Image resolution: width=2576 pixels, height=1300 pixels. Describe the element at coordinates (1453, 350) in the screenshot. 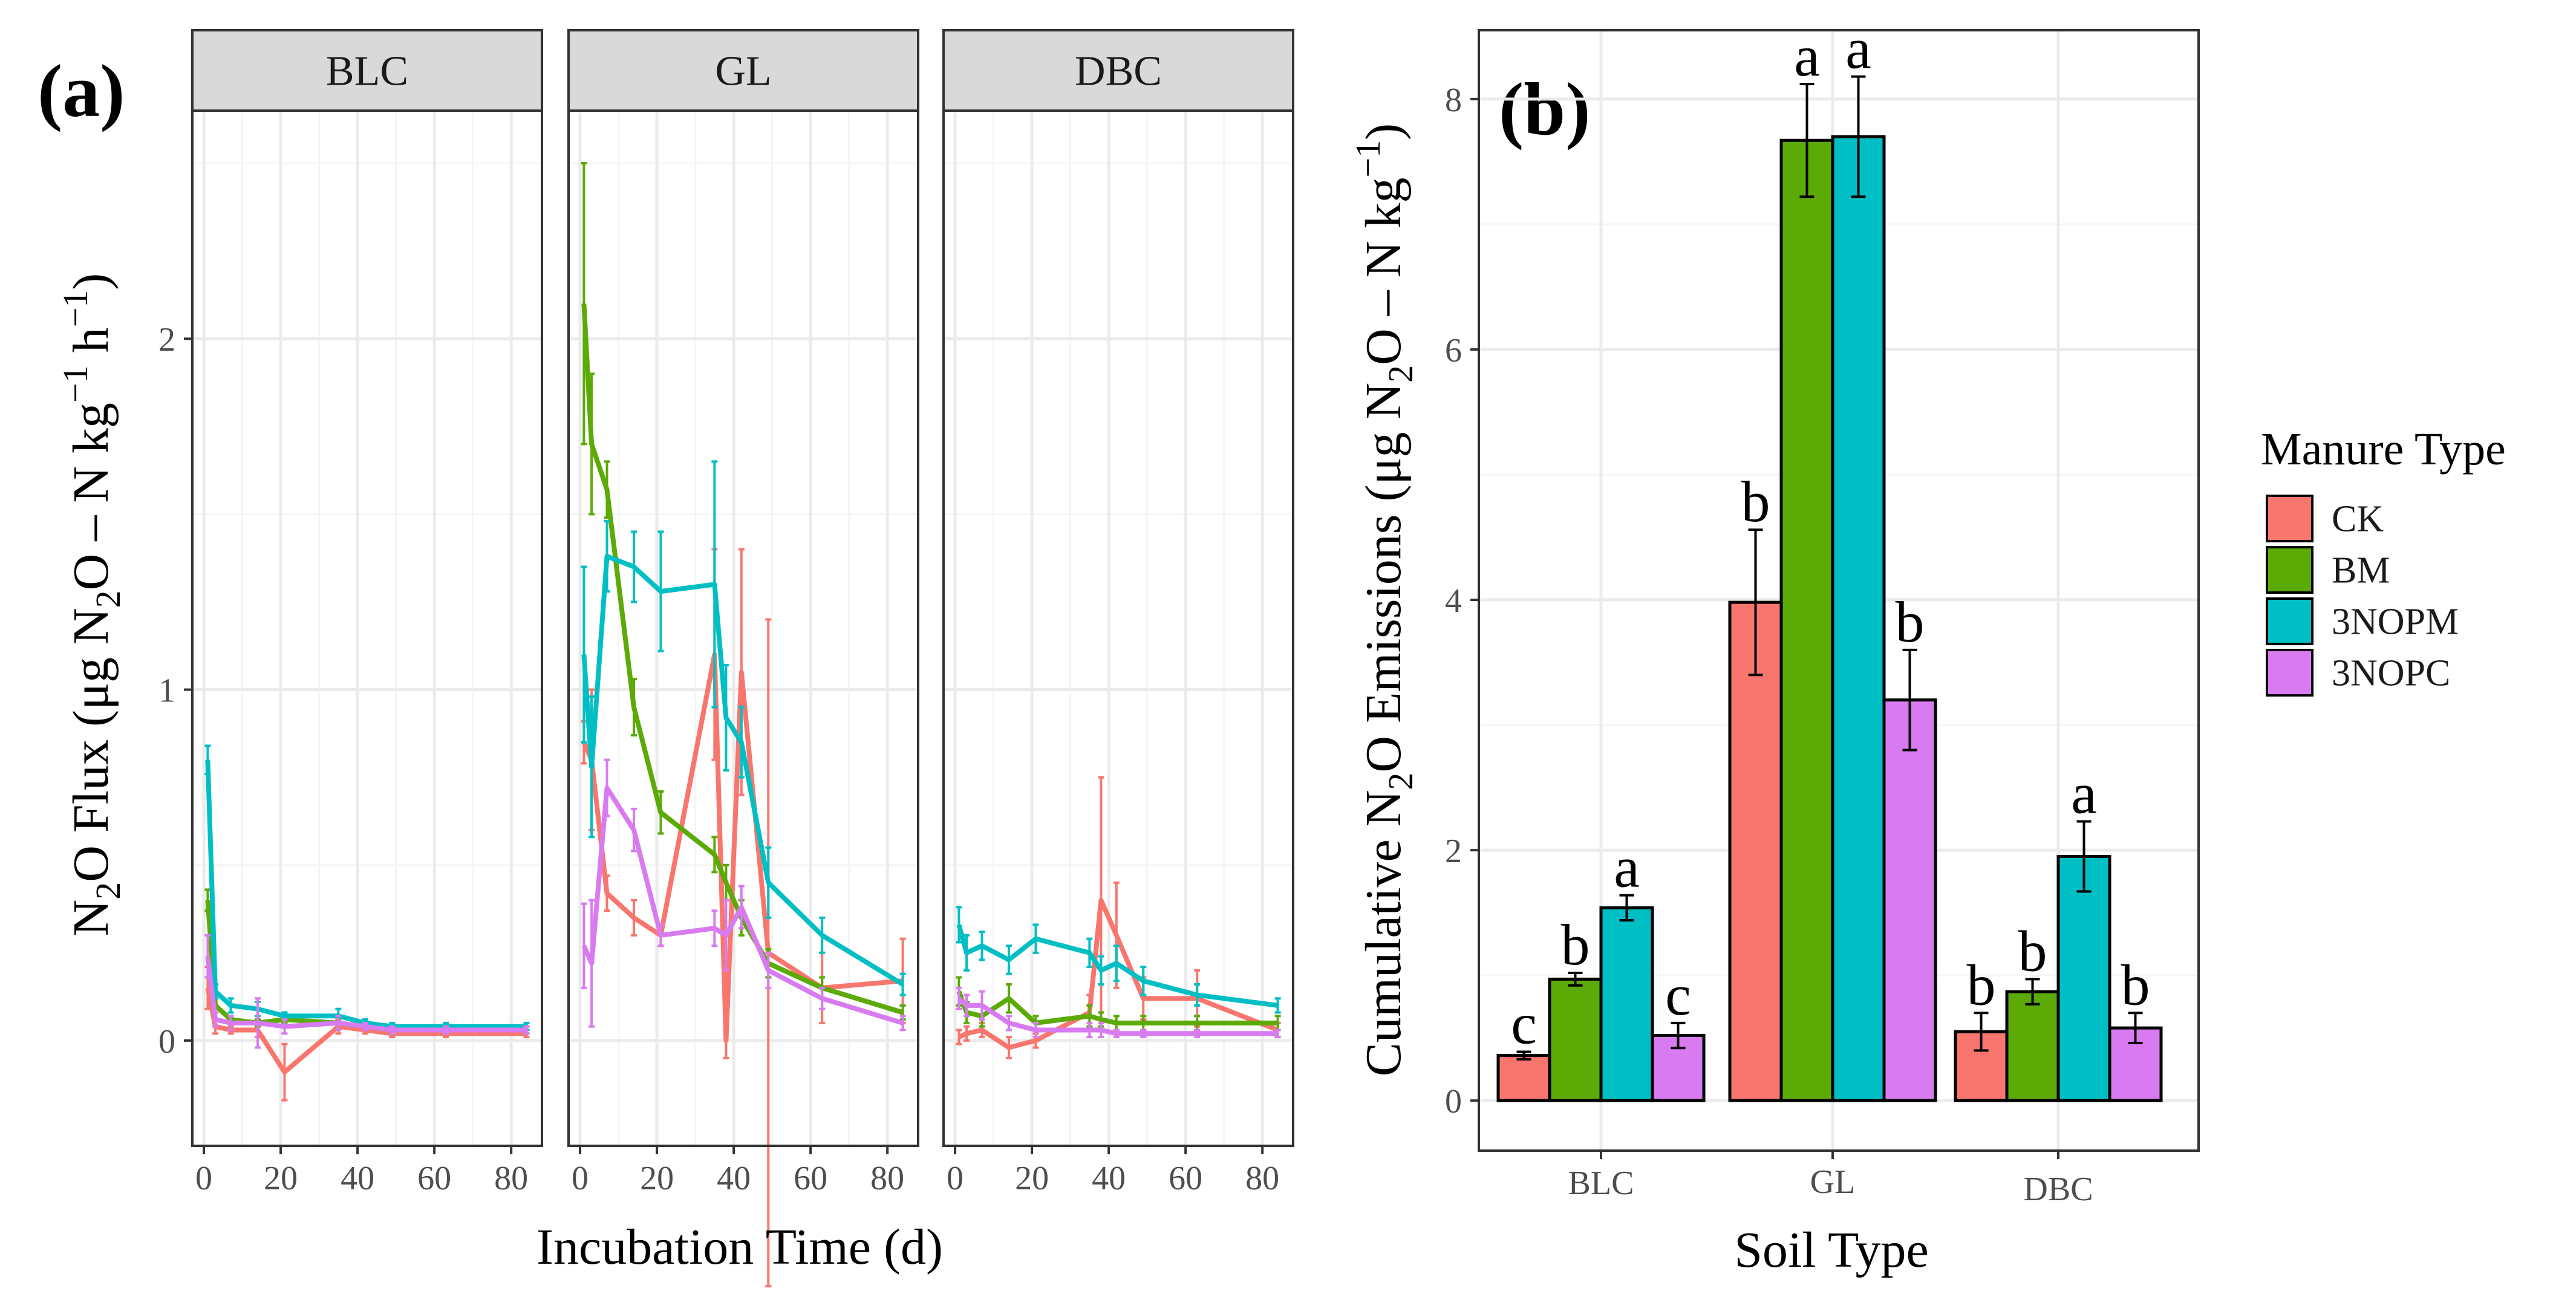

I see `y-tick-label: 6` at that location.